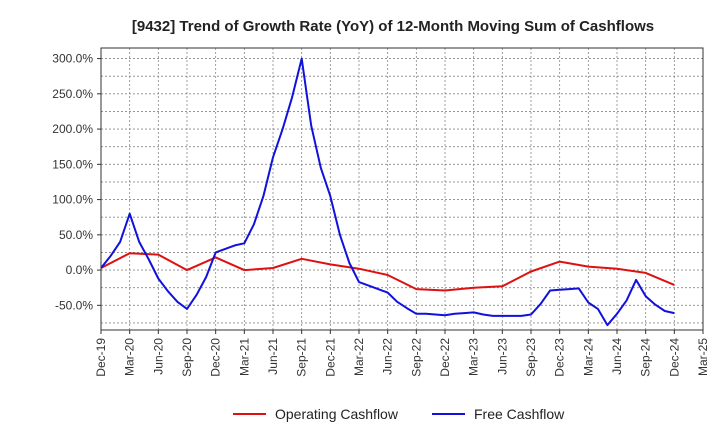 The image size is (720, 440). Describe the element at coordinates (72, 164) in the screenshot. I see `y-tick-label: 150.0%` at that location.